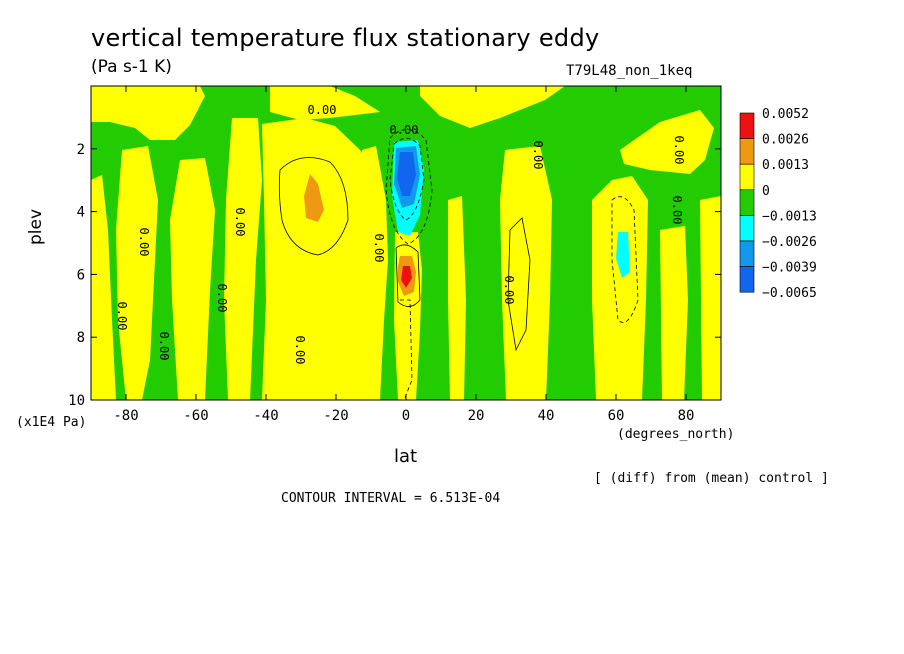 Image resolution: width=904 pixels, height=654 pixels. What do you see at coordinates (131, 67) in the screenshot?
I see `chart-units: (Pa s-1 K)` at bounding box center [131, 67].